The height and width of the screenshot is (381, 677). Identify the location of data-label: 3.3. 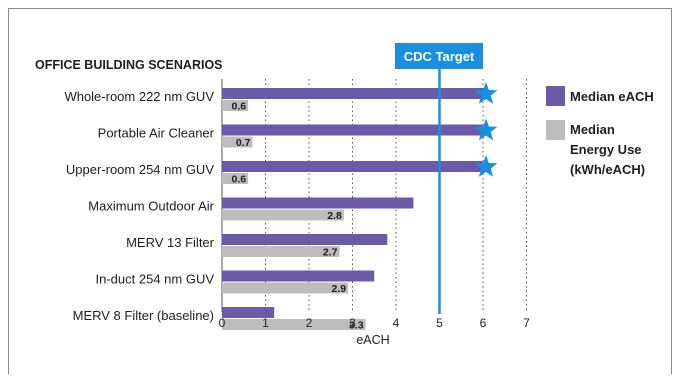
(356, 326).